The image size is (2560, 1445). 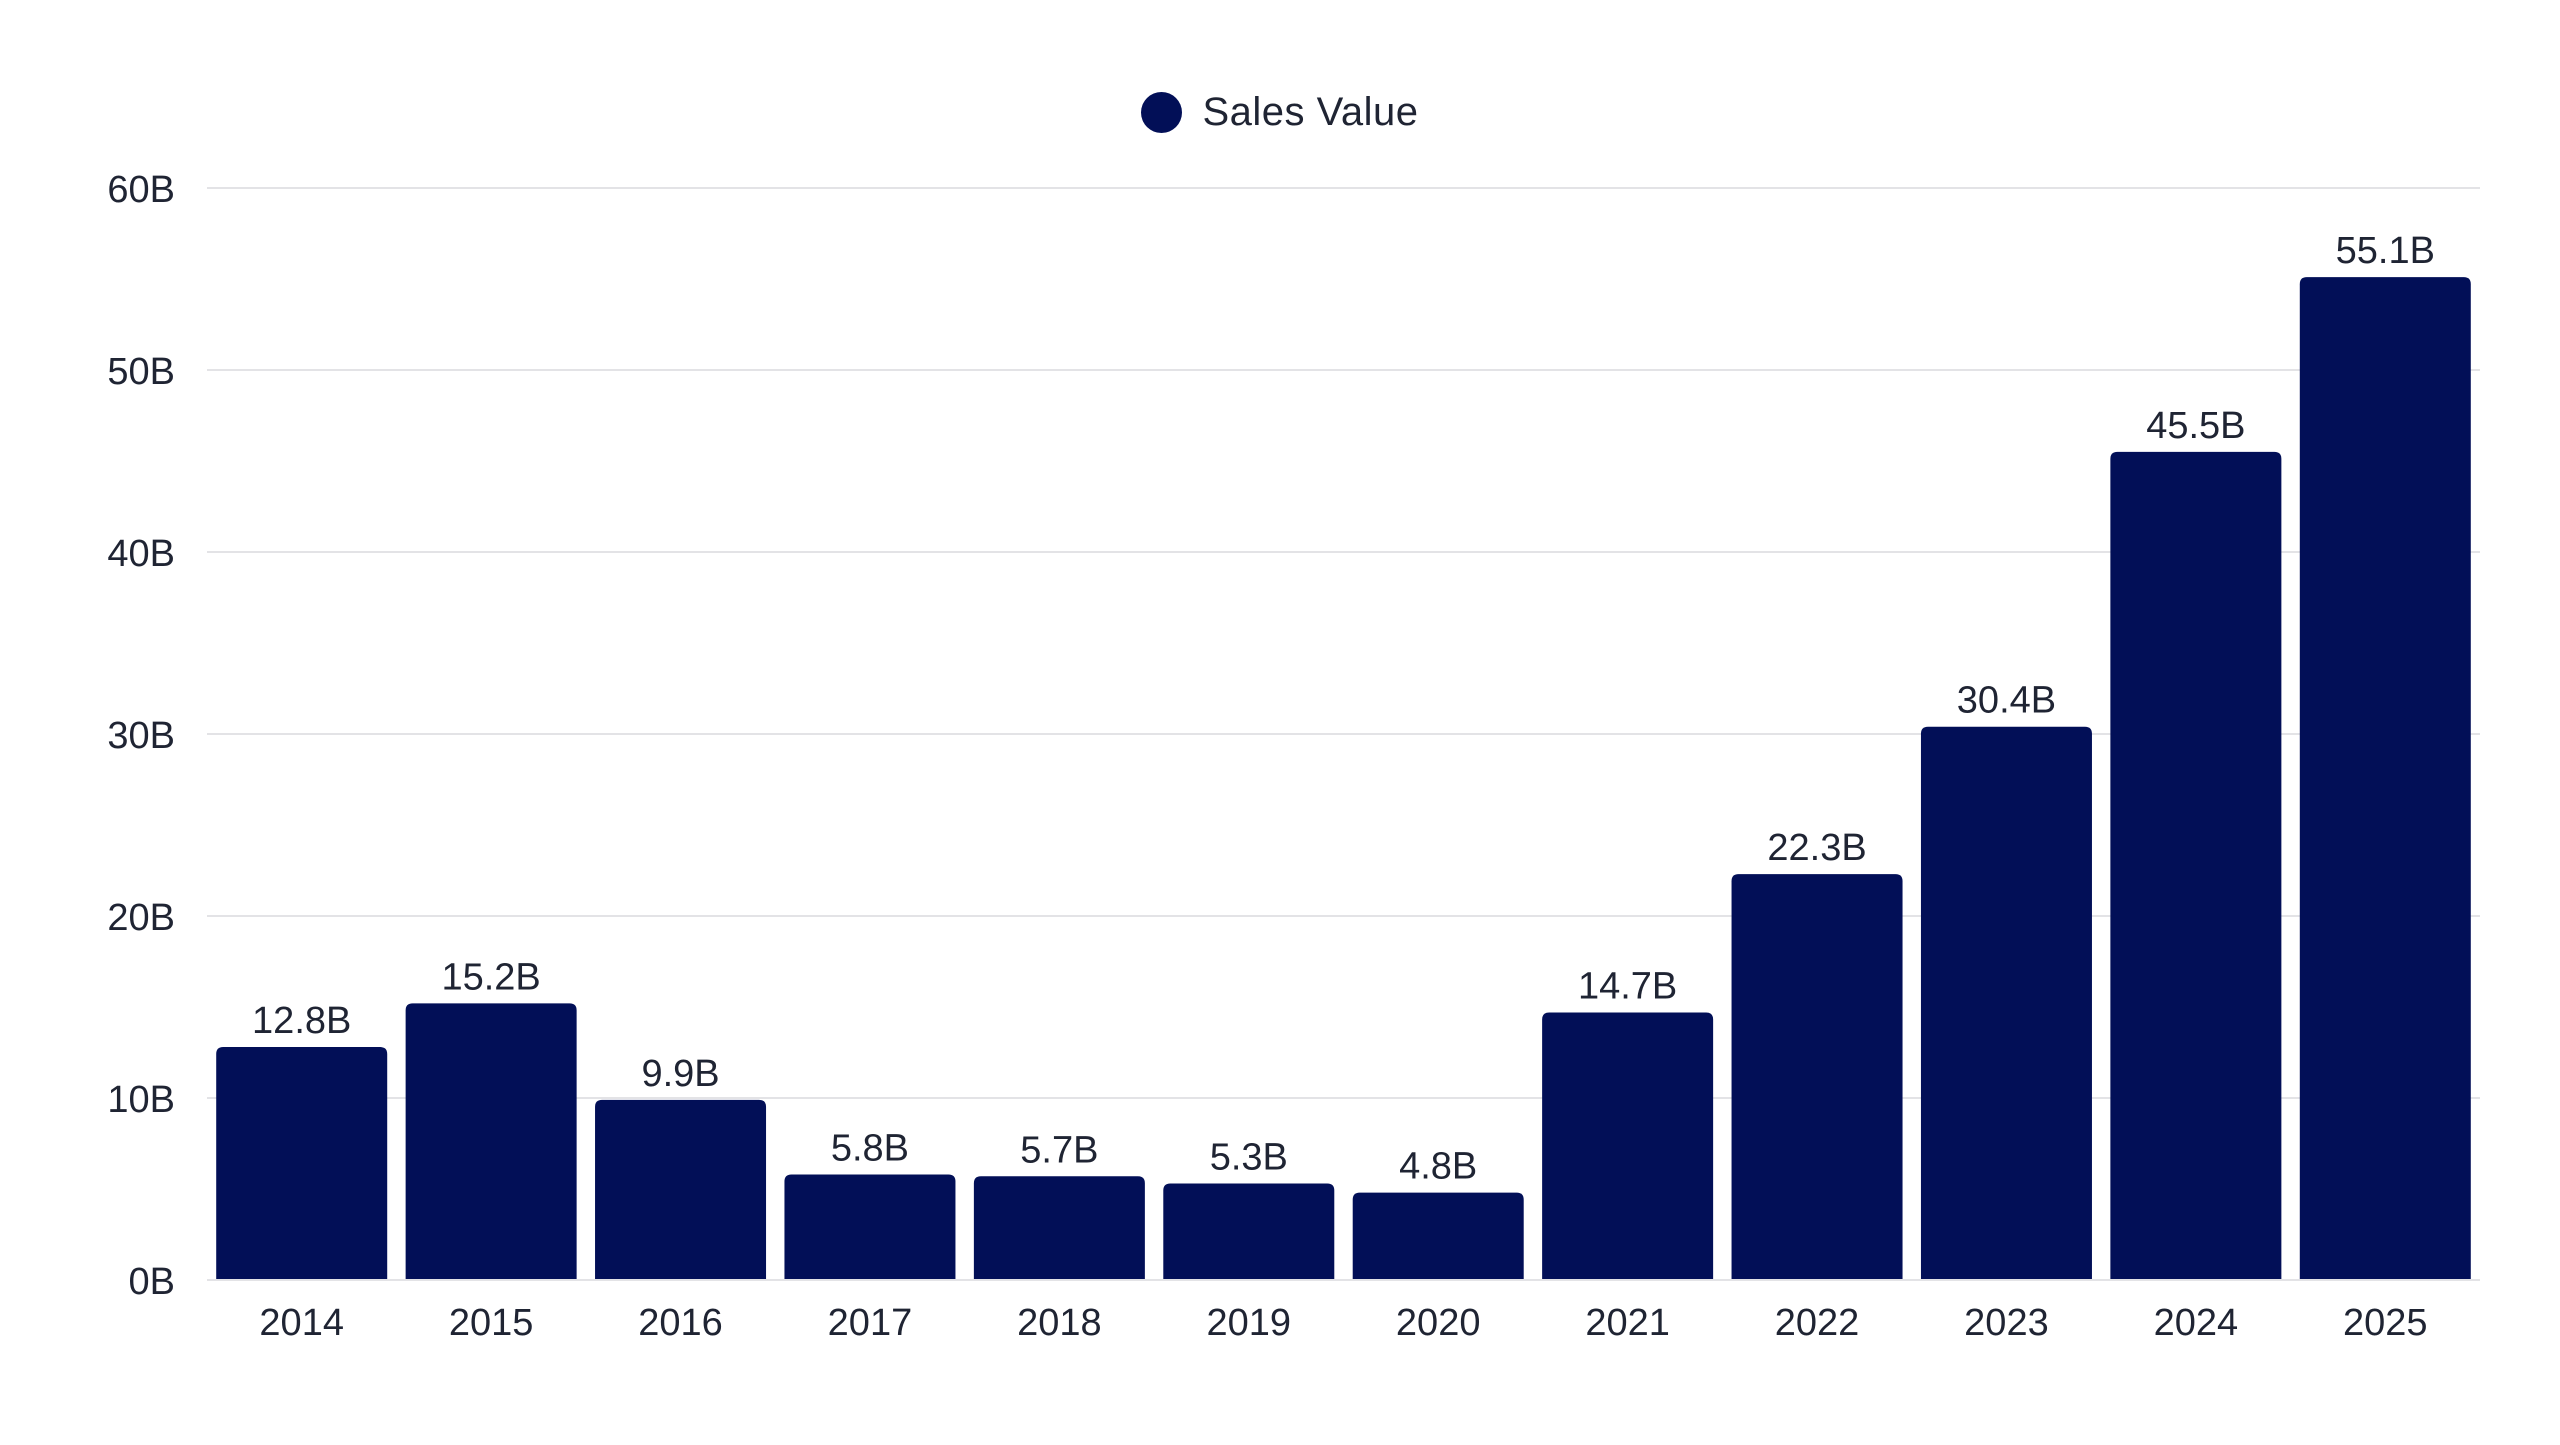 I want to click on bar-2016, so click(x=681, y=1189).